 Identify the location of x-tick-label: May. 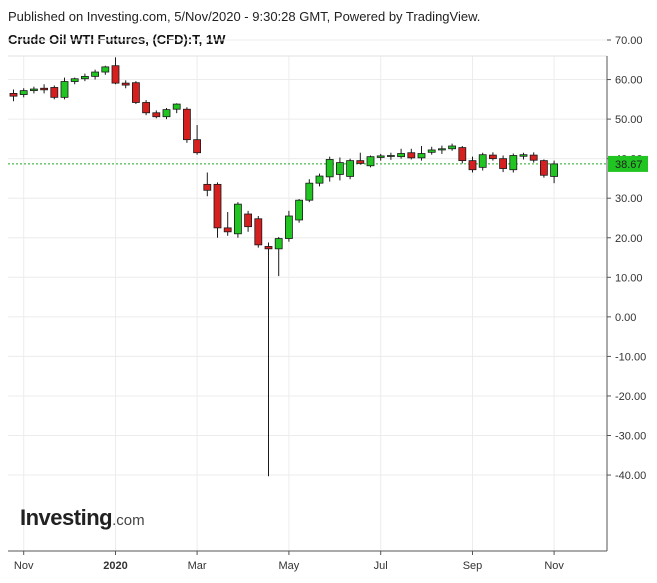
(289, 566).